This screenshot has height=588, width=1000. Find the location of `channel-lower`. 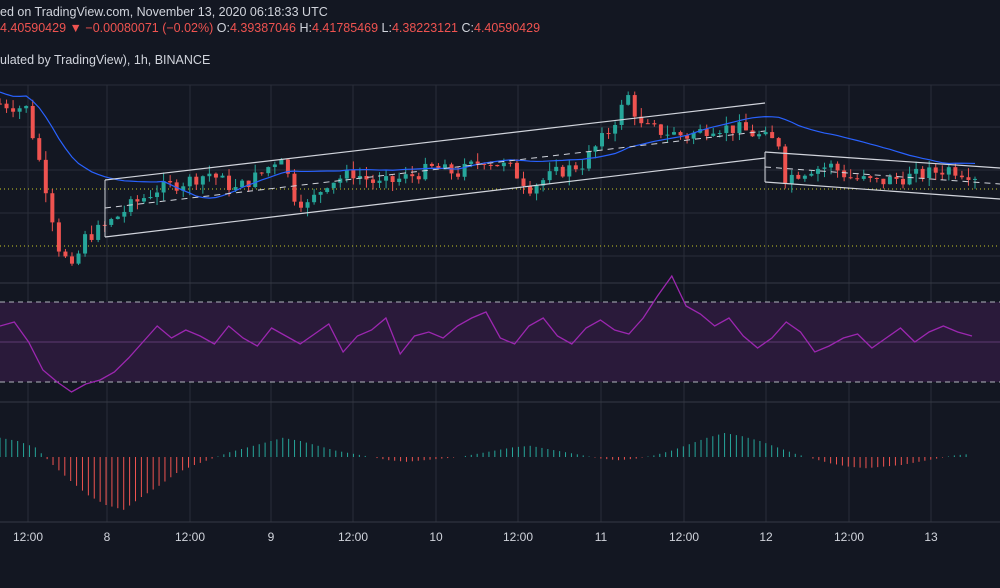

channel-lower is located at coordinates (435, 197).